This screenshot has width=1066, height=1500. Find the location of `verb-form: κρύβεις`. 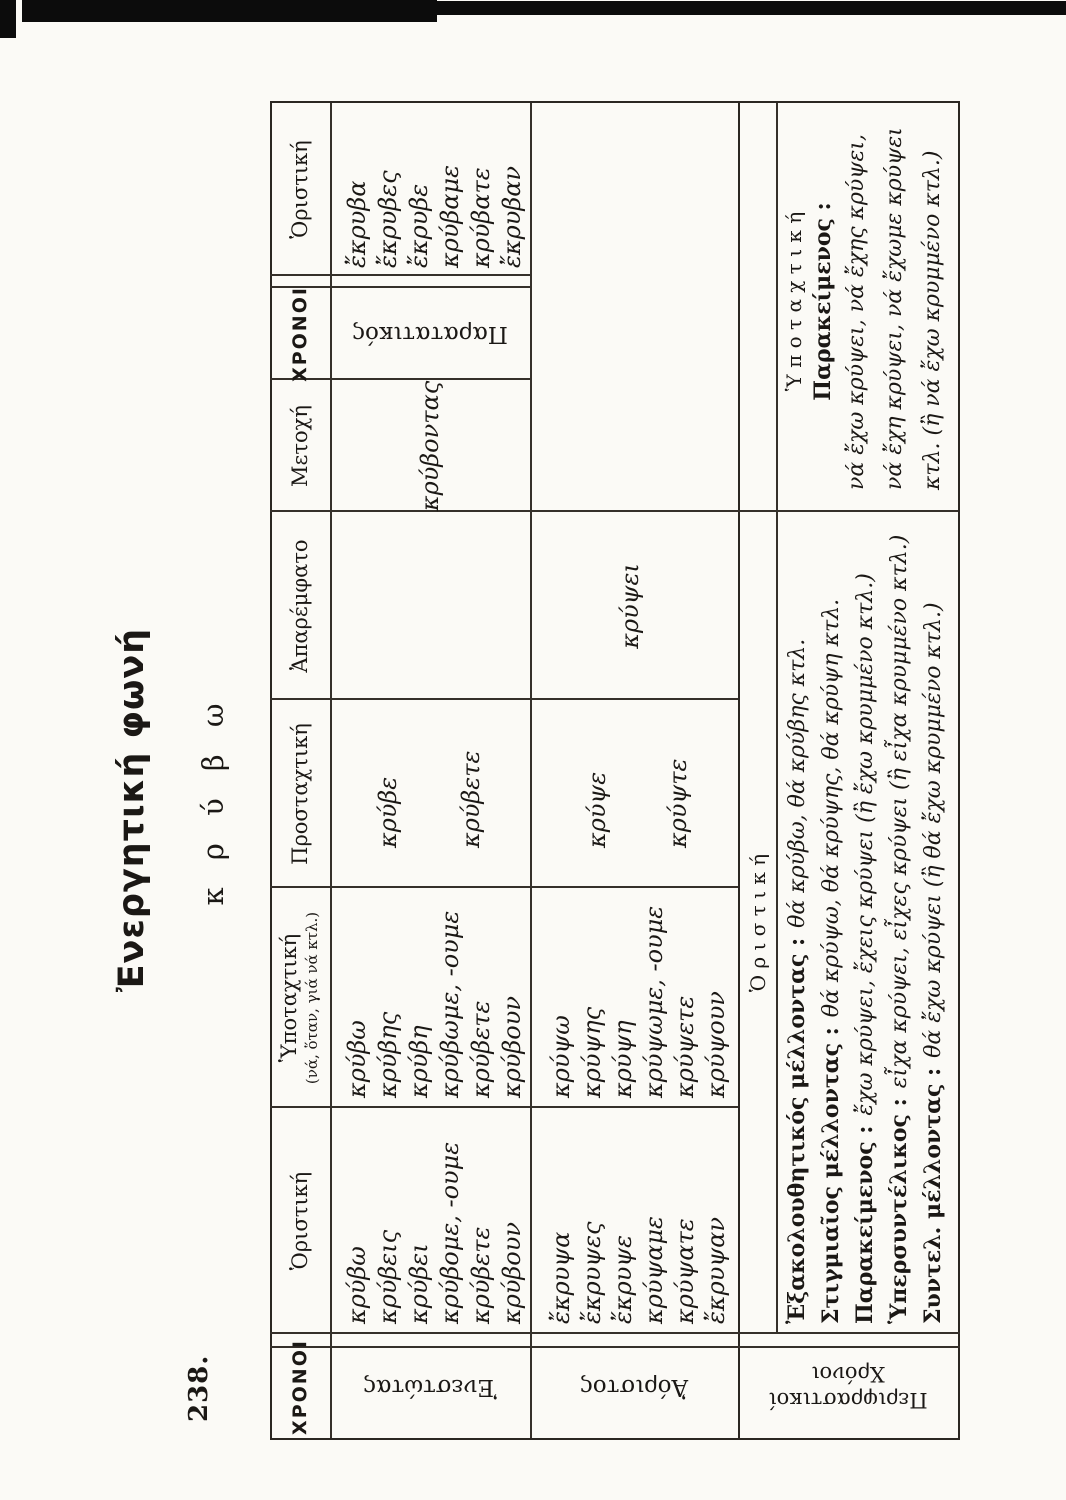

verb-form: κρύβεις is located at coordinates (388, 1276).